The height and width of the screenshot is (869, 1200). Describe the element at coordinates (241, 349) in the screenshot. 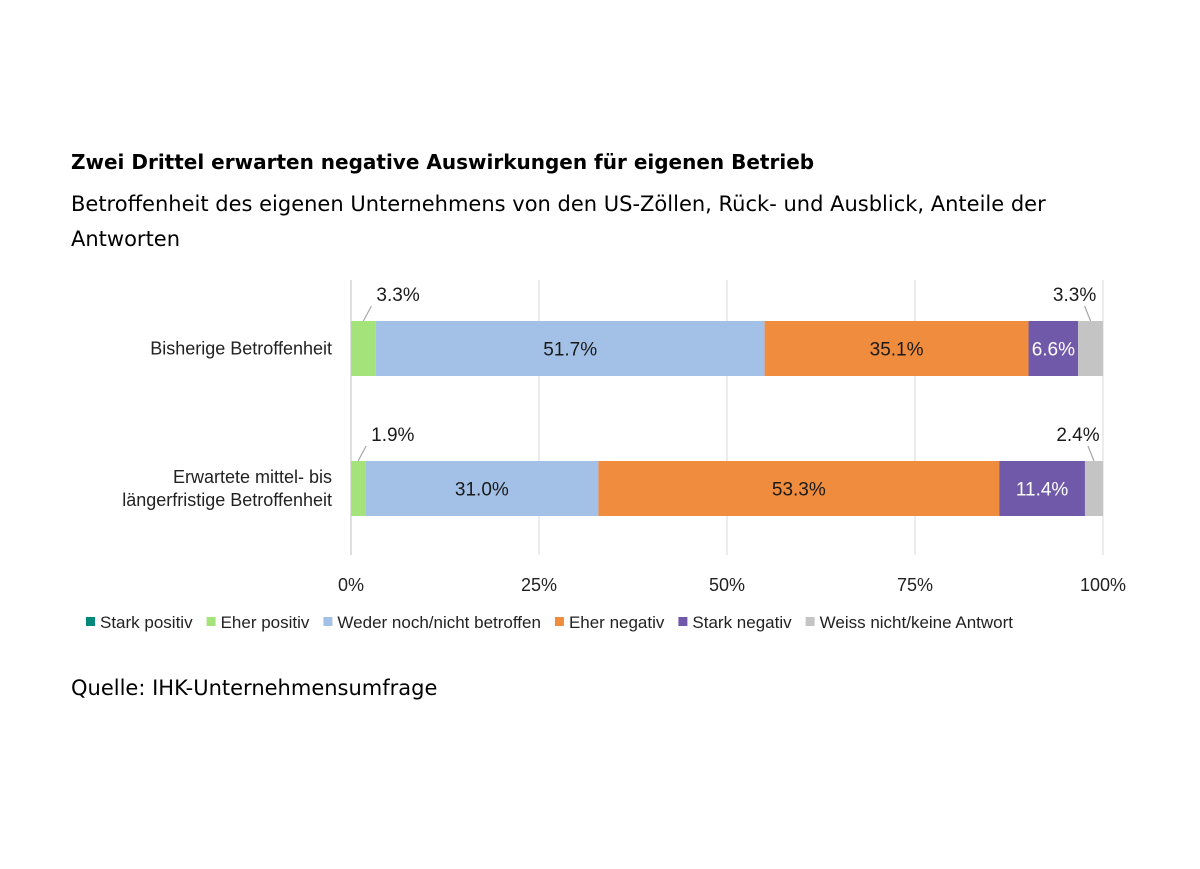

I see `category-label: Bisherige Betroffenheit` at that location.